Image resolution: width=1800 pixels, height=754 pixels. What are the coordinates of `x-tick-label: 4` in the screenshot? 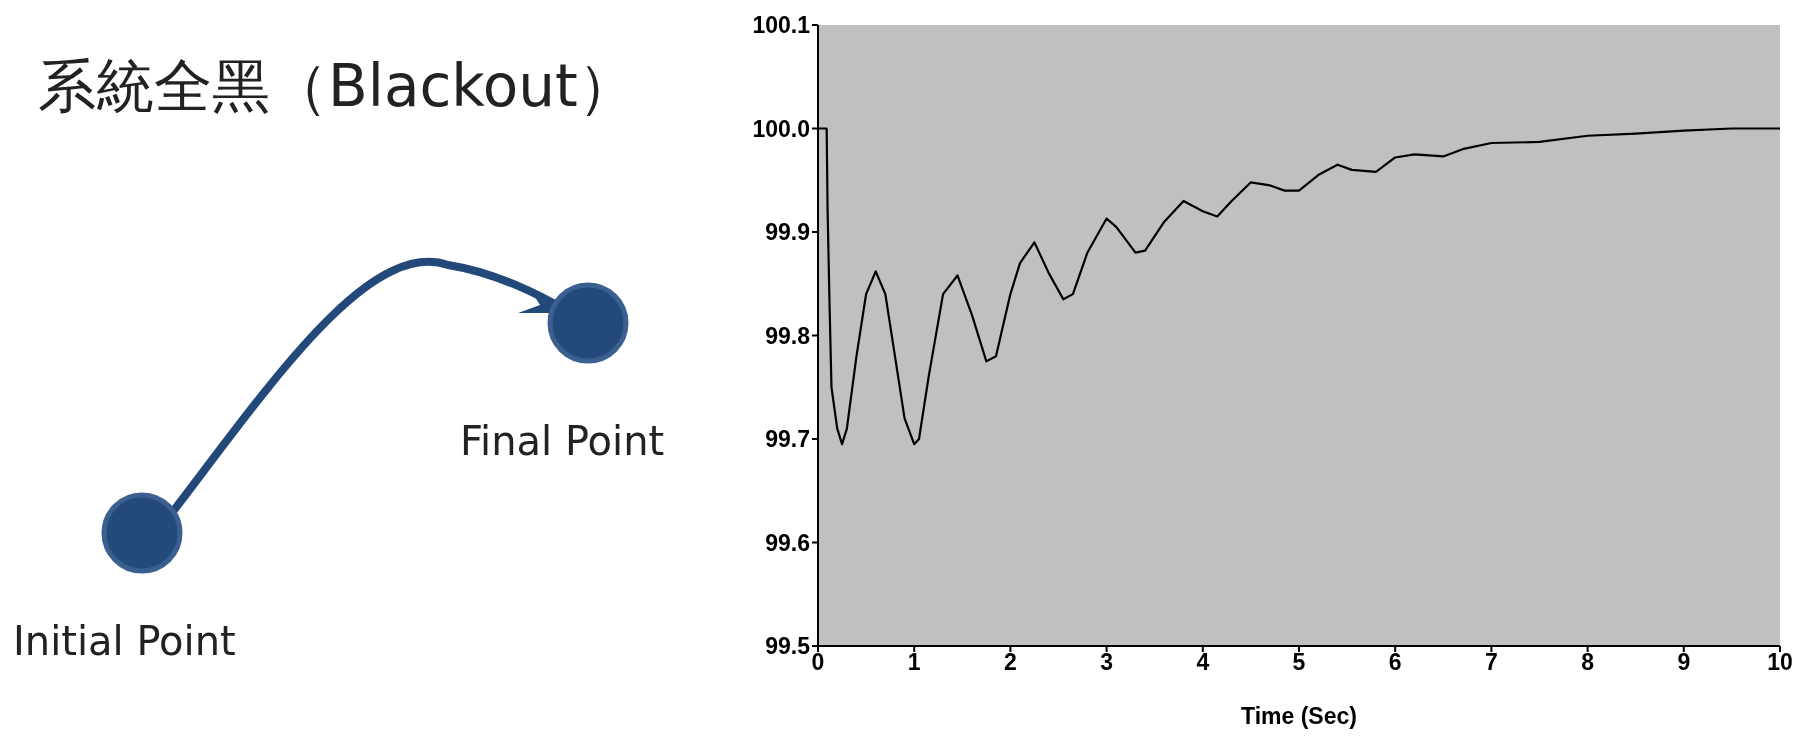 It's located at (1203, 662).